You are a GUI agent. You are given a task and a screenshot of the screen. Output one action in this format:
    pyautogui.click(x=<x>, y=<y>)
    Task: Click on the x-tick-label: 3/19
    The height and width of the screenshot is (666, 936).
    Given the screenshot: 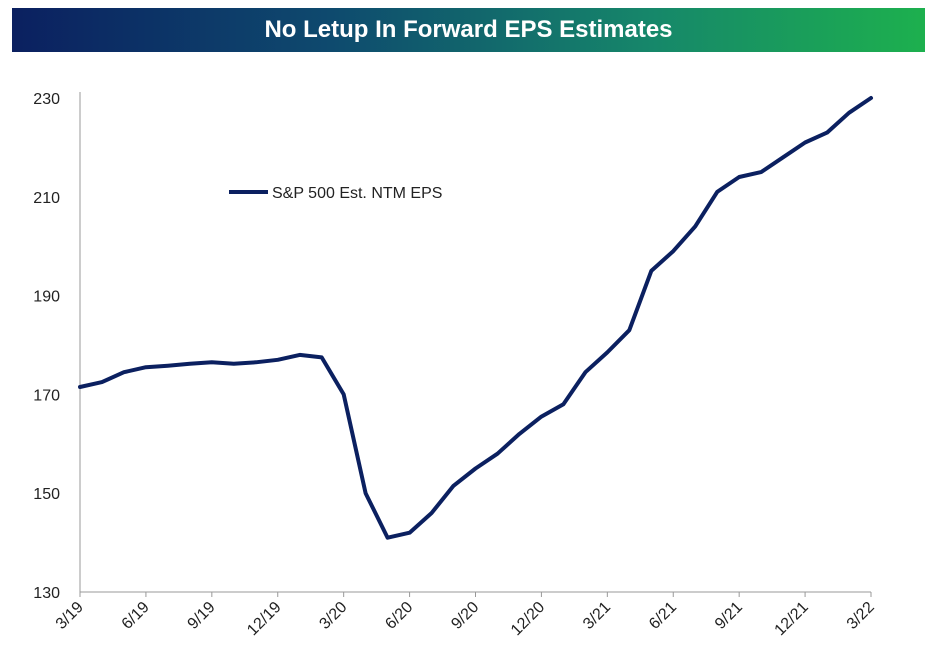 What is the action you would take?
    pyautogui.click(x=70, y=616)
    